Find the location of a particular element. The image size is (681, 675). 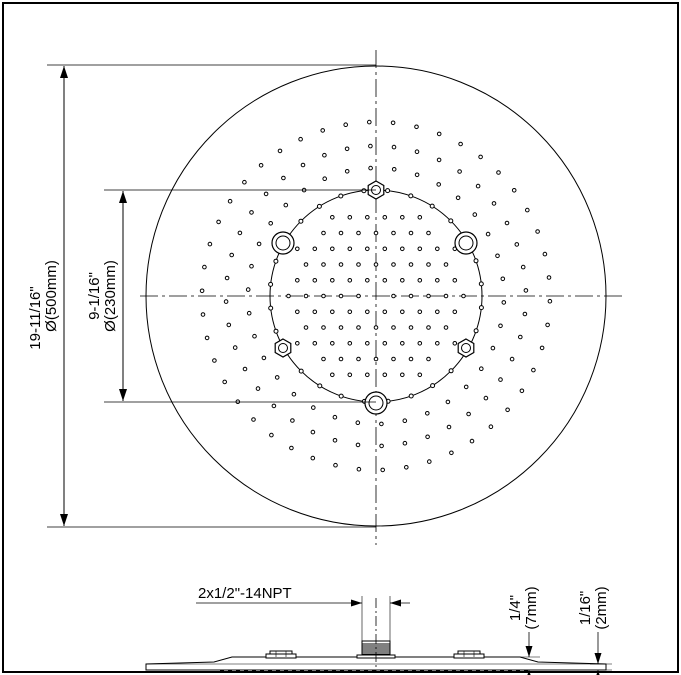

water-inlet-right is located at coordinates (466, 243).